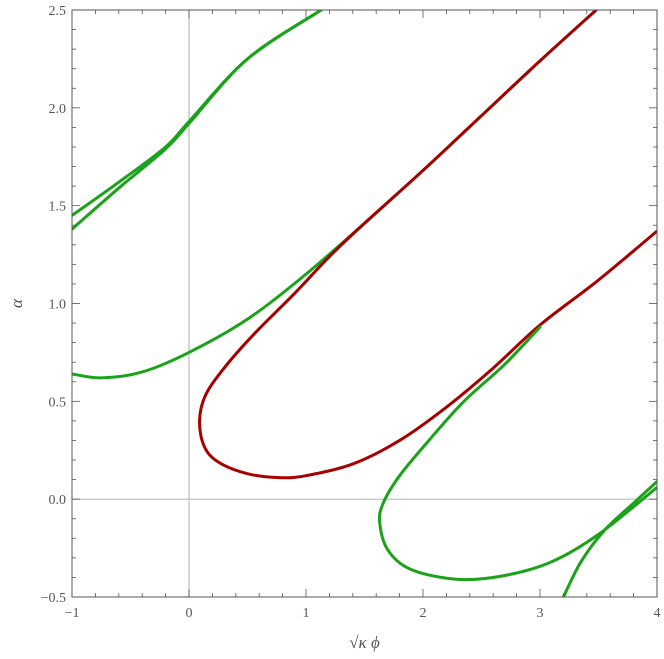 The height and width of the screenshot is (659, 664). I want to click on y-tick-label: −0.5, so click(53, 598).